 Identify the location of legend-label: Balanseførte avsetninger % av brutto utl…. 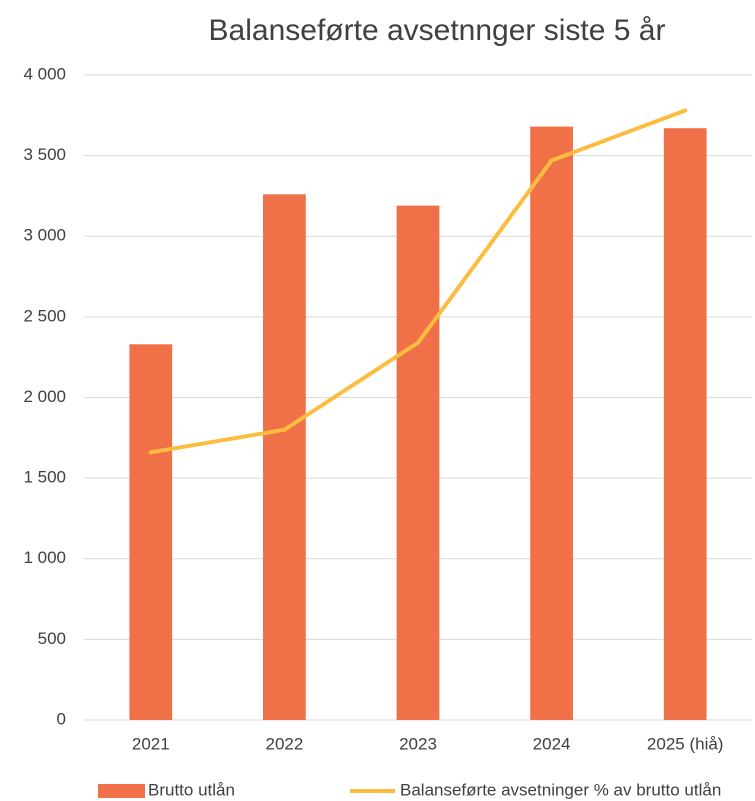
(560, 789).